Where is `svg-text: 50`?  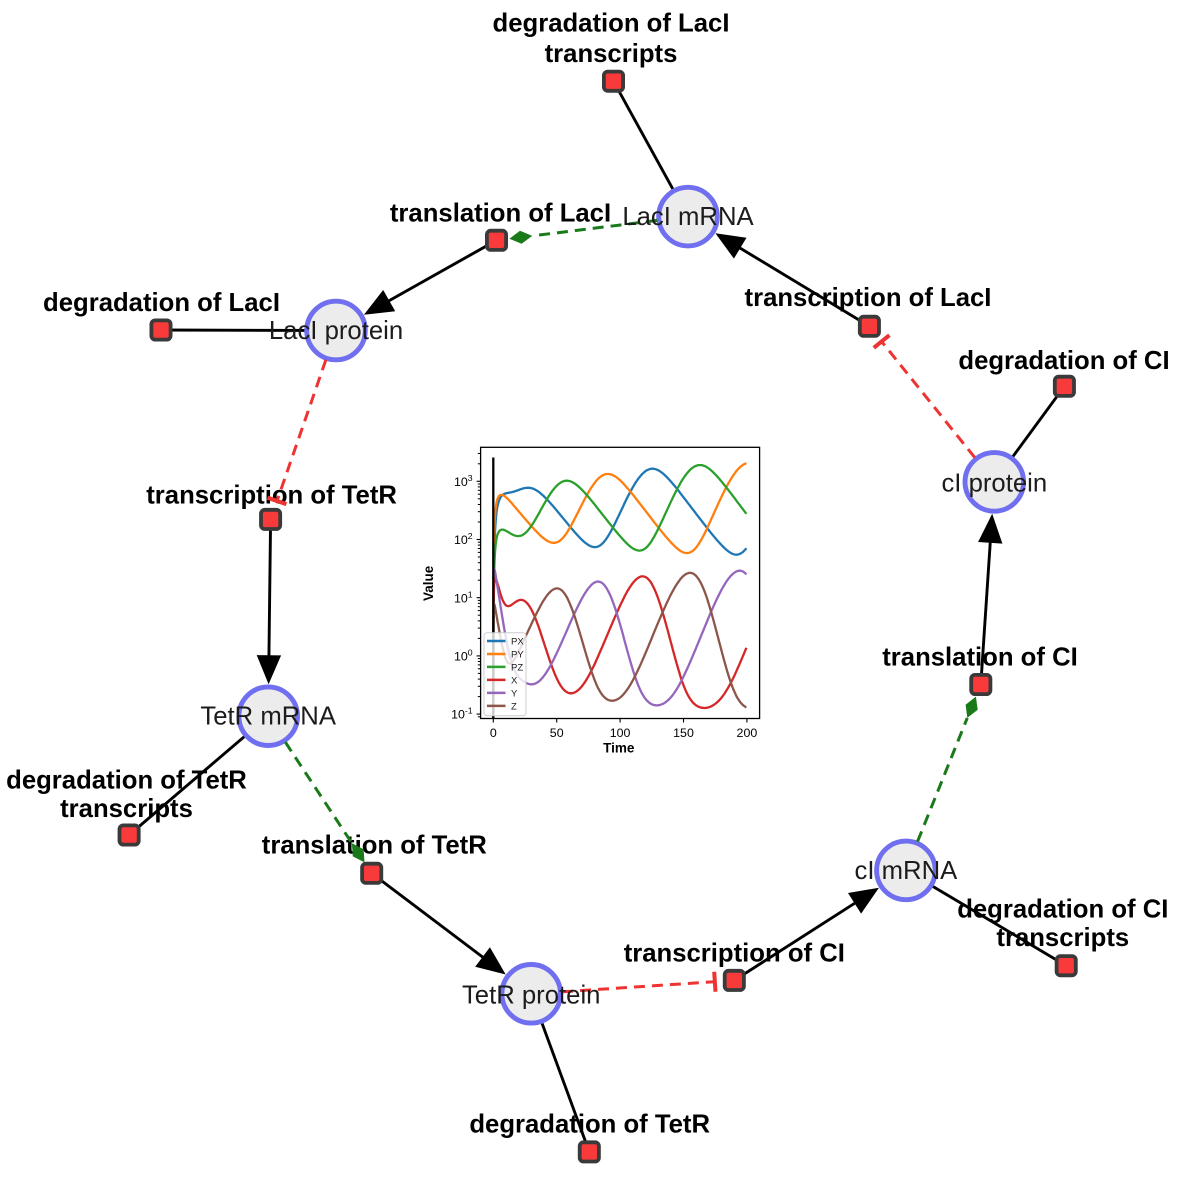
svg-text: 50 is located at coordinates (557, 733).